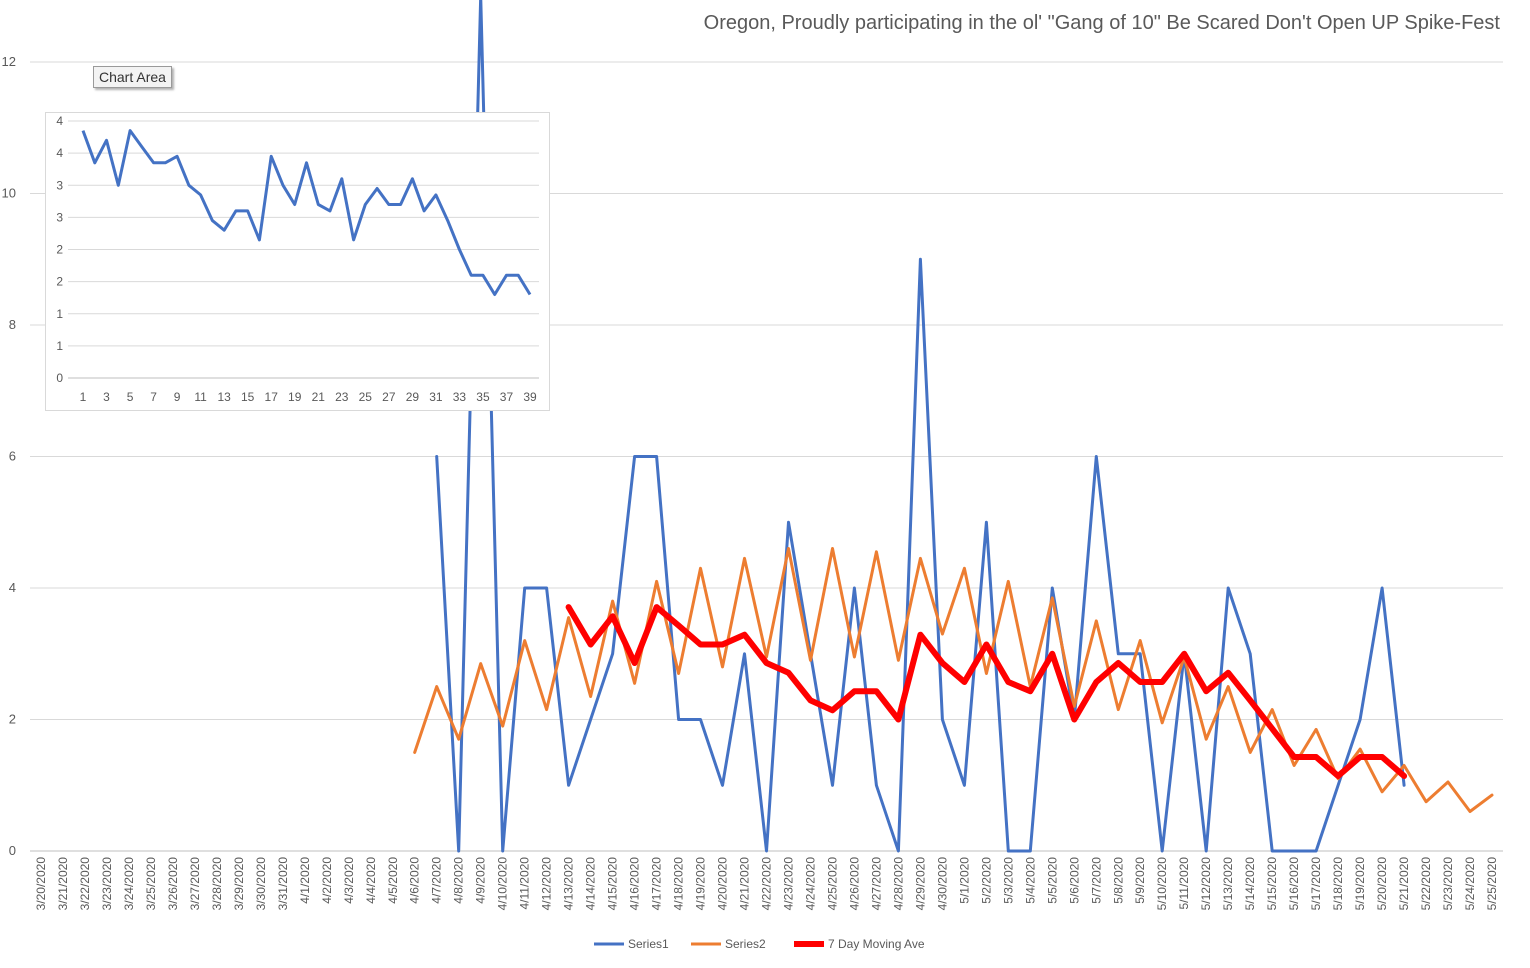 The width and height of the screenshot is (1530, 968). I want to click on main-x-tick-label: 3/30/2020, so click(261, 884).